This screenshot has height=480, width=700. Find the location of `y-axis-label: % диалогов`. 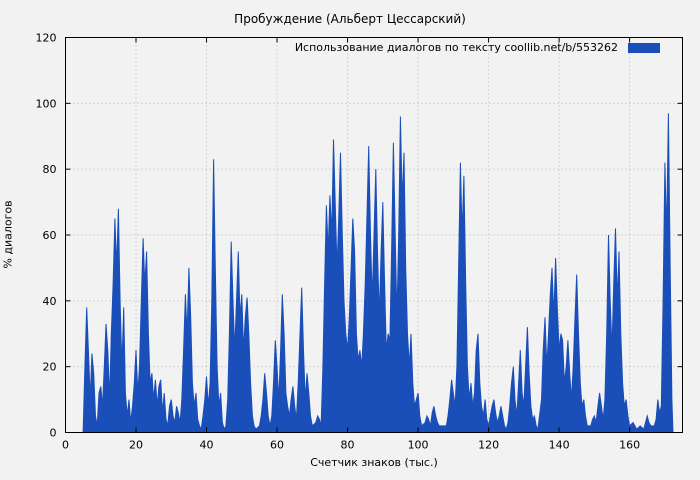

y-axis-label: % диалогов is located at coordinates (8, 234).